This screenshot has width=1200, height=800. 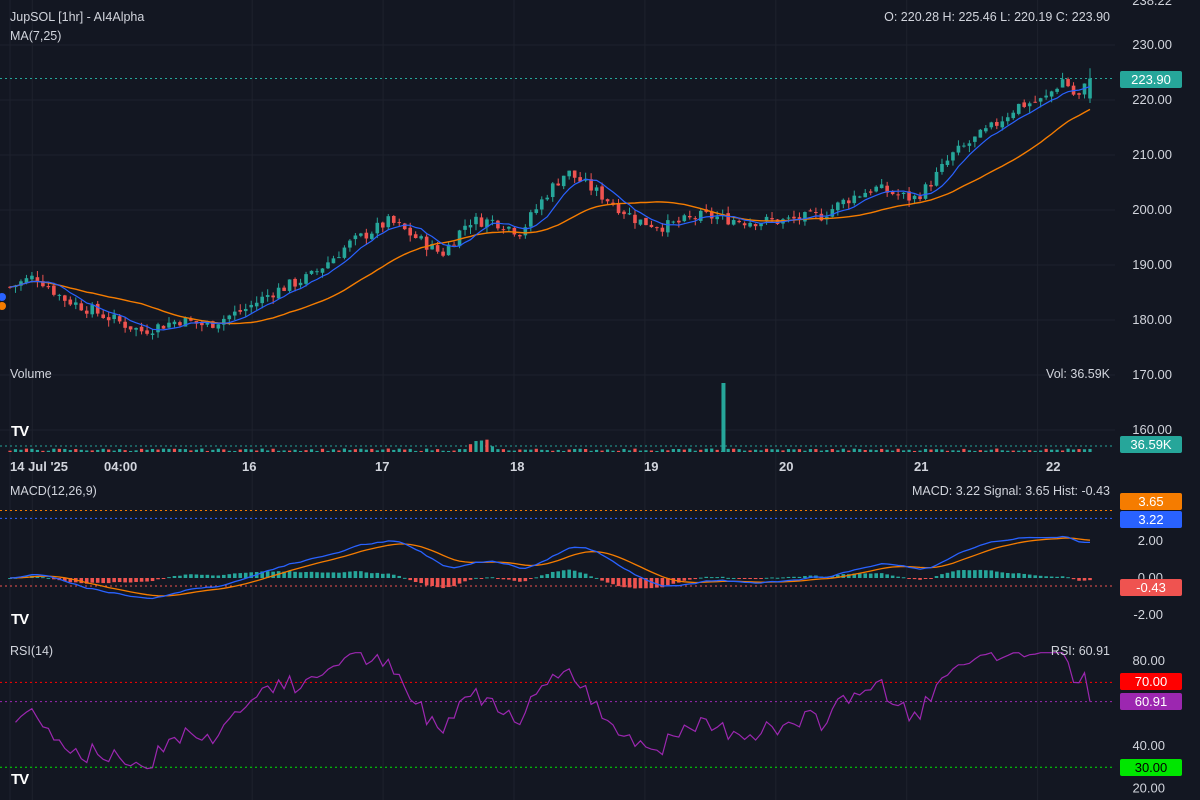 I want to click on ma-legend: MA(7,25), so click(x=36, y=36).